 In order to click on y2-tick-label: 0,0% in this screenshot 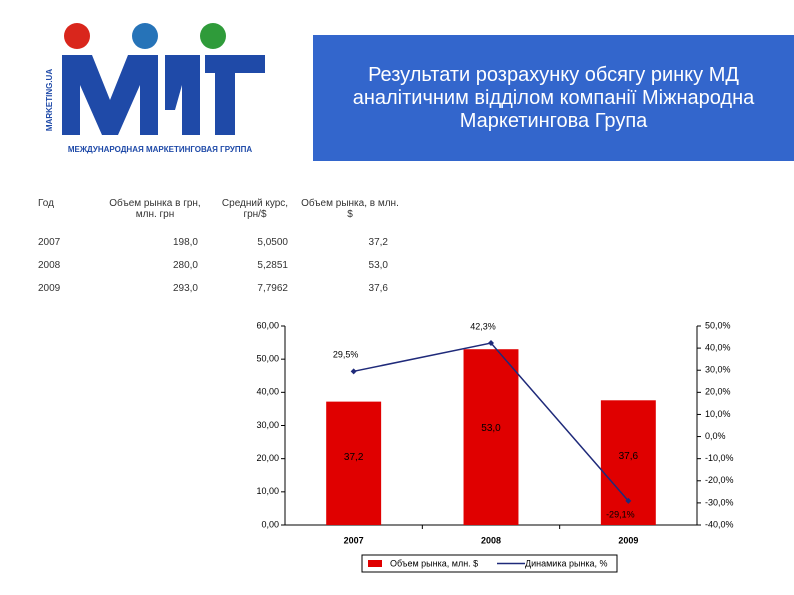, I will do `click(715, 436)`.